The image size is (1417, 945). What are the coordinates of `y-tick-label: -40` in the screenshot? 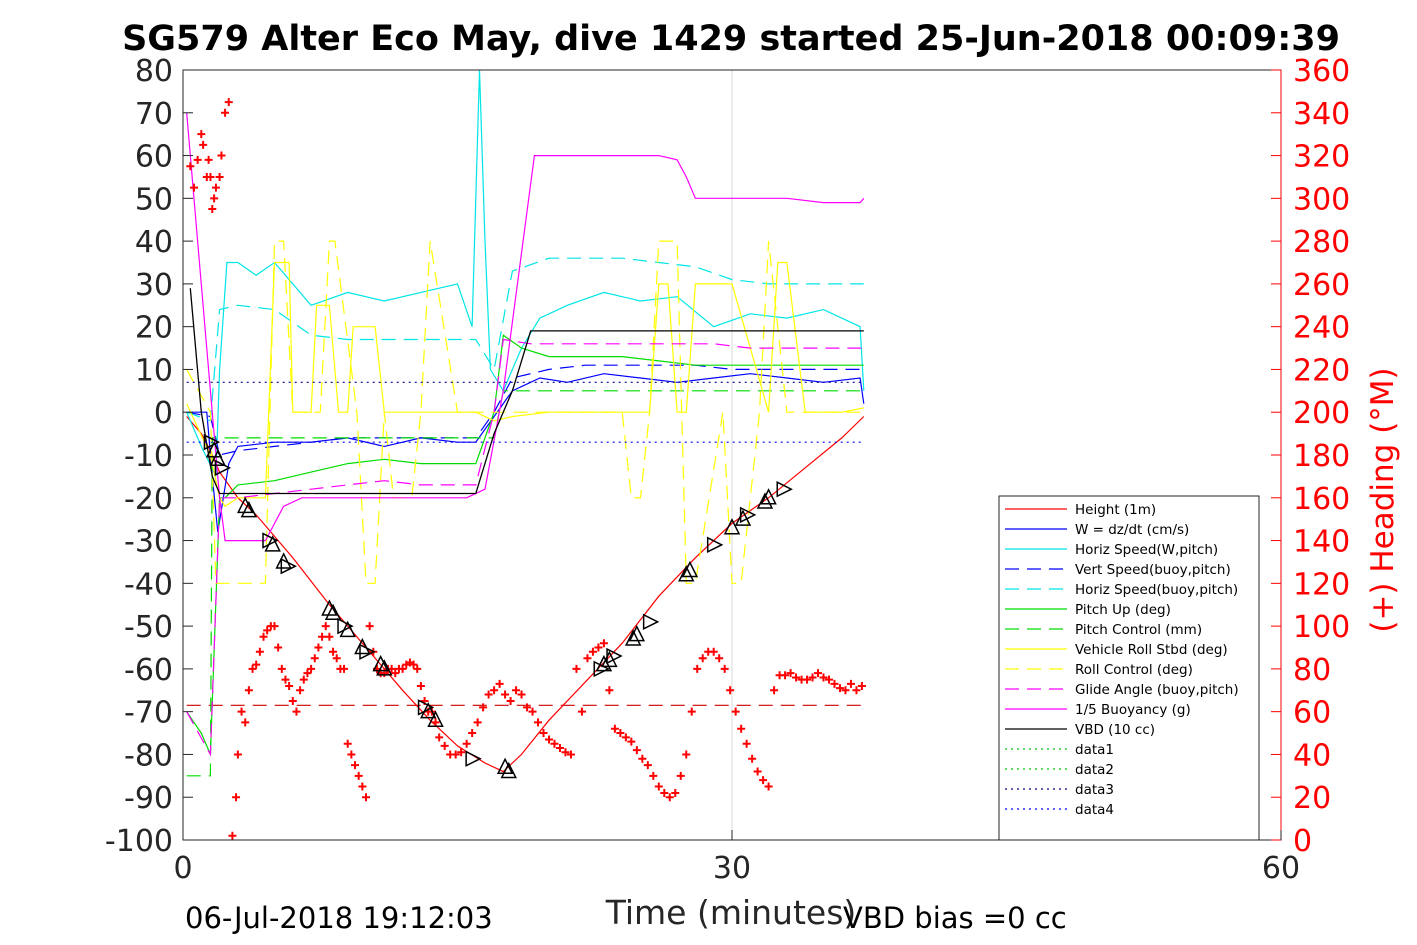 It's located at (148, 584).